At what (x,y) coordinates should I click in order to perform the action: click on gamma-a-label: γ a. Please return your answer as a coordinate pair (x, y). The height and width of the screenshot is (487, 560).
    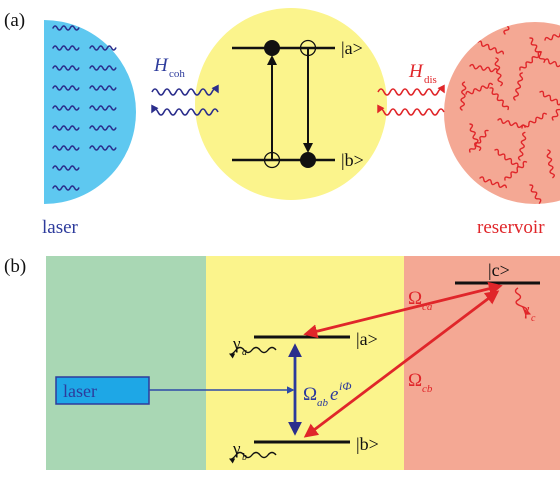
    Looking at the image, I should click on (239, 346).